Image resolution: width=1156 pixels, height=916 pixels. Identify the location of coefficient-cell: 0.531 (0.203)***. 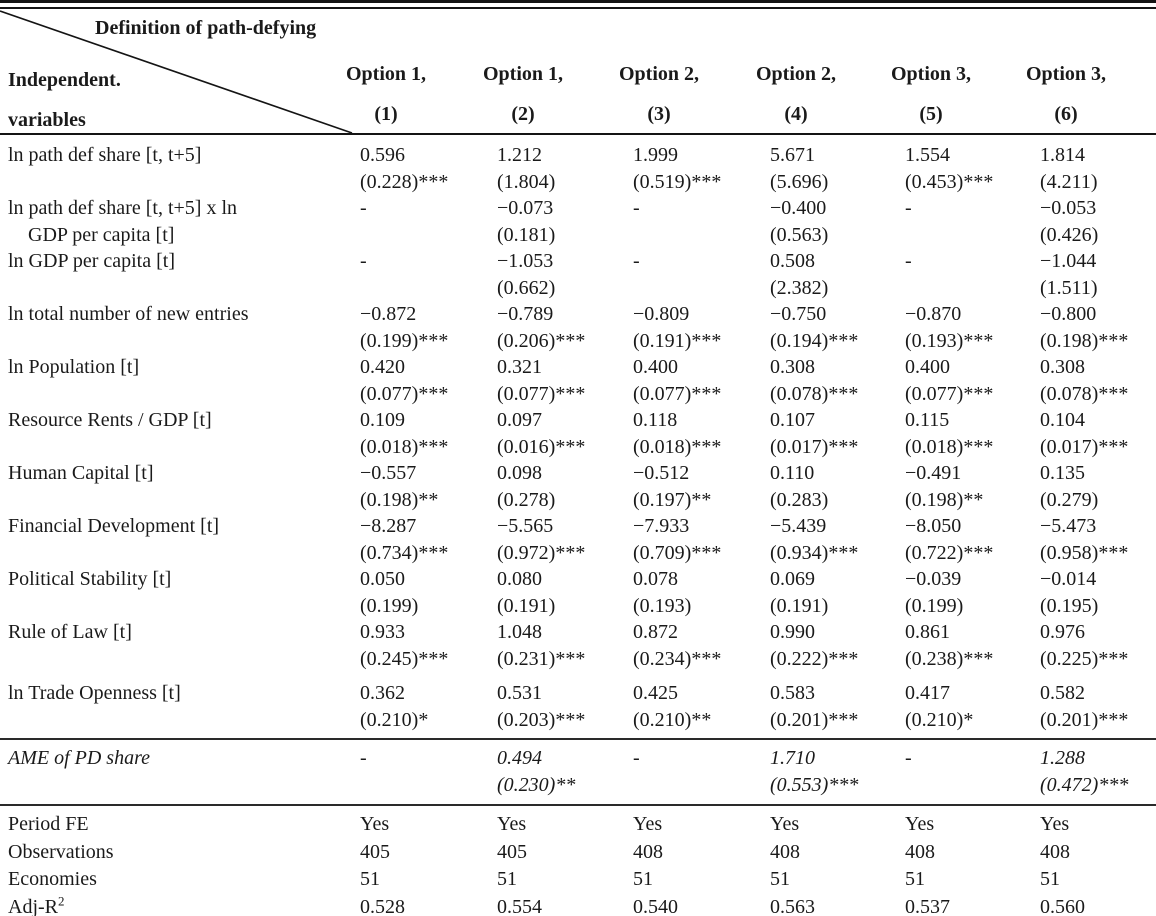
(565, 706).